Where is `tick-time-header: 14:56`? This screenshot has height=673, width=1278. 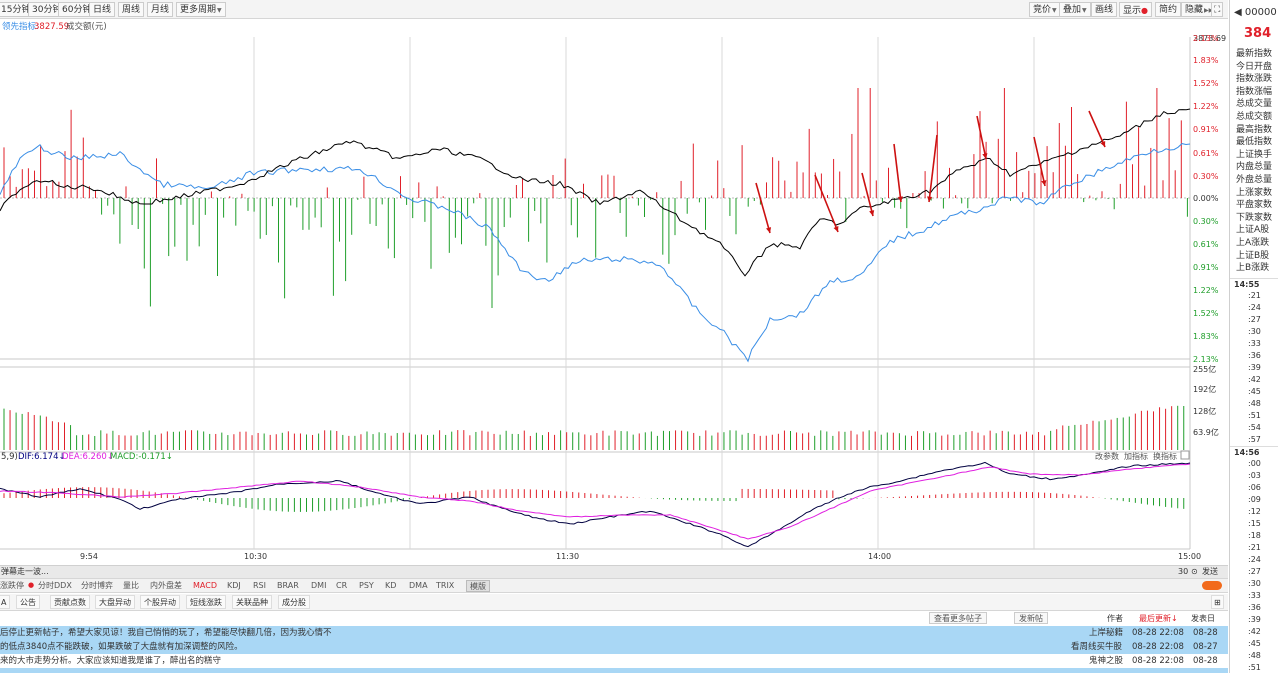 tick-time-header: 14:56 is located at coordinates (1254, 452).